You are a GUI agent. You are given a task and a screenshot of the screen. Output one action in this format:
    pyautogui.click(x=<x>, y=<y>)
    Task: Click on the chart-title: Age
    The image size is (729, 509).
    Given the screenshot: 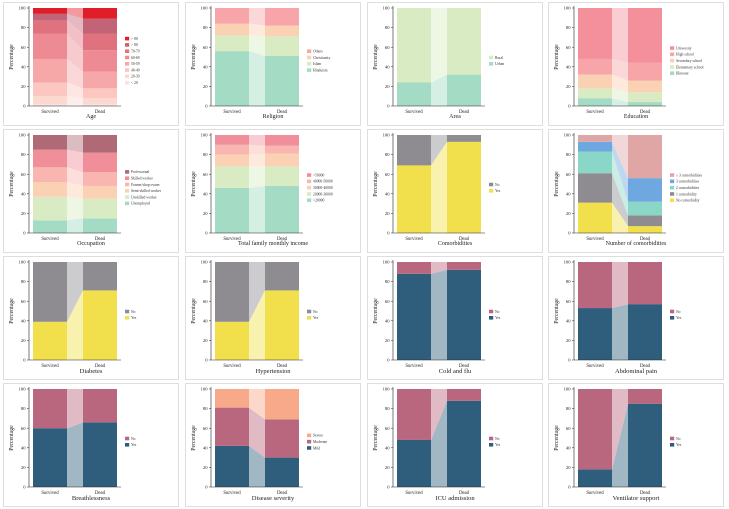 What is the action you would take?
    pyautogui.click(x=91, y=117)
    